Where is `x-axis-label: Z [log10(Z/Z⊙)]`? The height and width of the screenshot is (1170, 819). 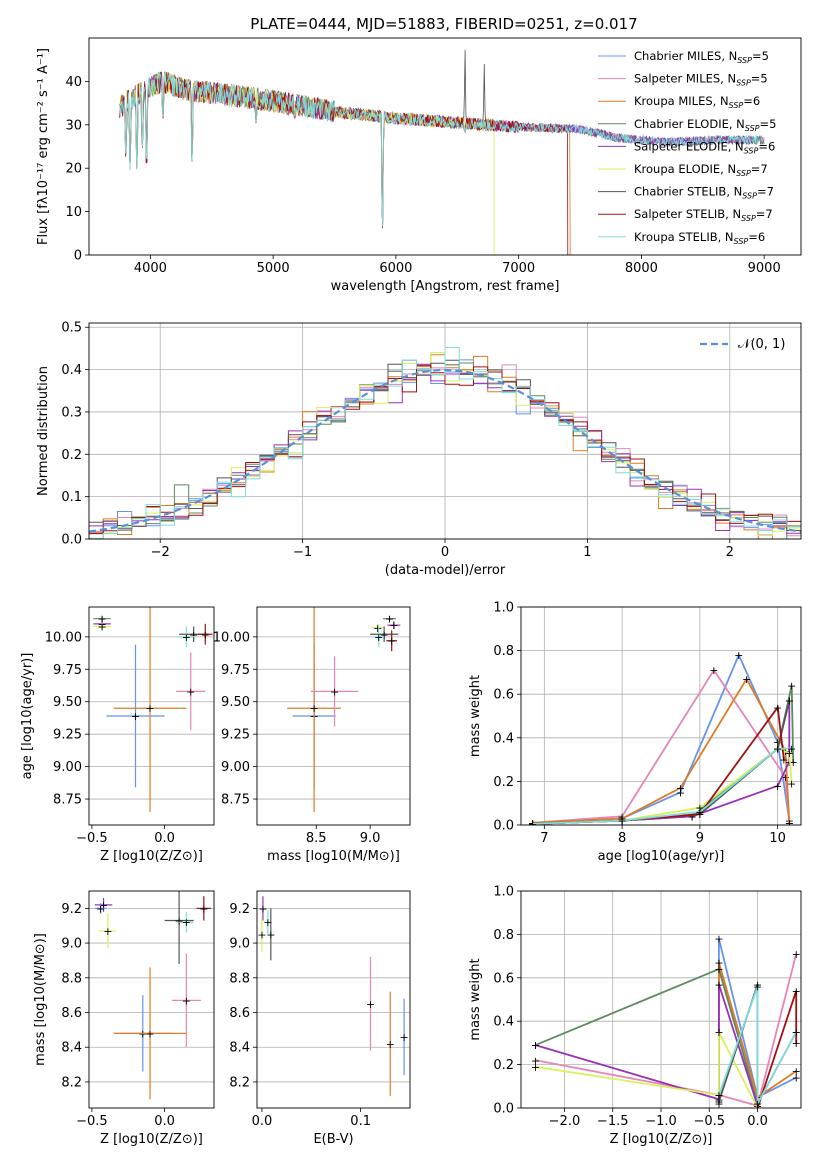
x-axis-label: Z [log10(Z/Z⊙)] is located at coordinates (151, 1139).